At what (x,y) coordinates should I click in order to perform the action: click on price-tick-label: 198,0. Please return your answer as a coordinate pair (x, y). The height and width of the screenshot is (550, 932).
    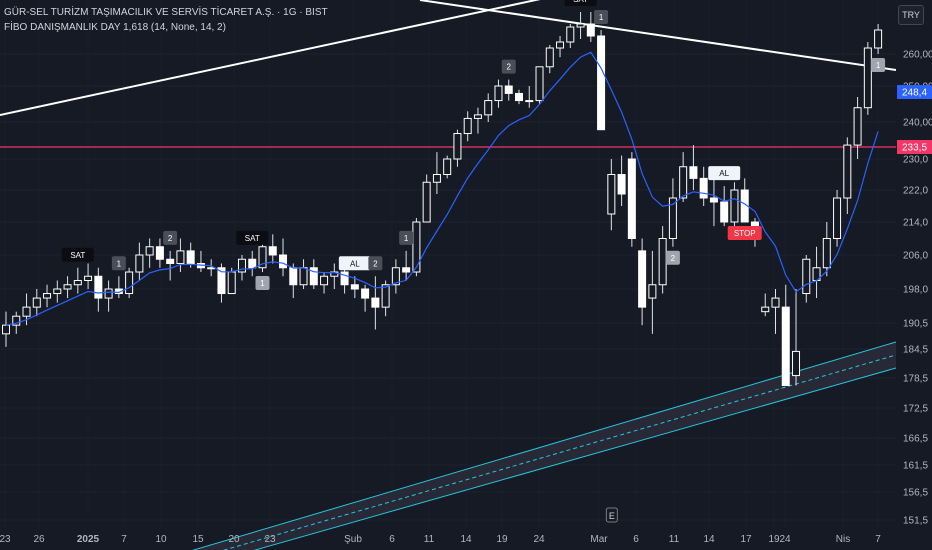
    Looking at the image, I should click on (915, 290).